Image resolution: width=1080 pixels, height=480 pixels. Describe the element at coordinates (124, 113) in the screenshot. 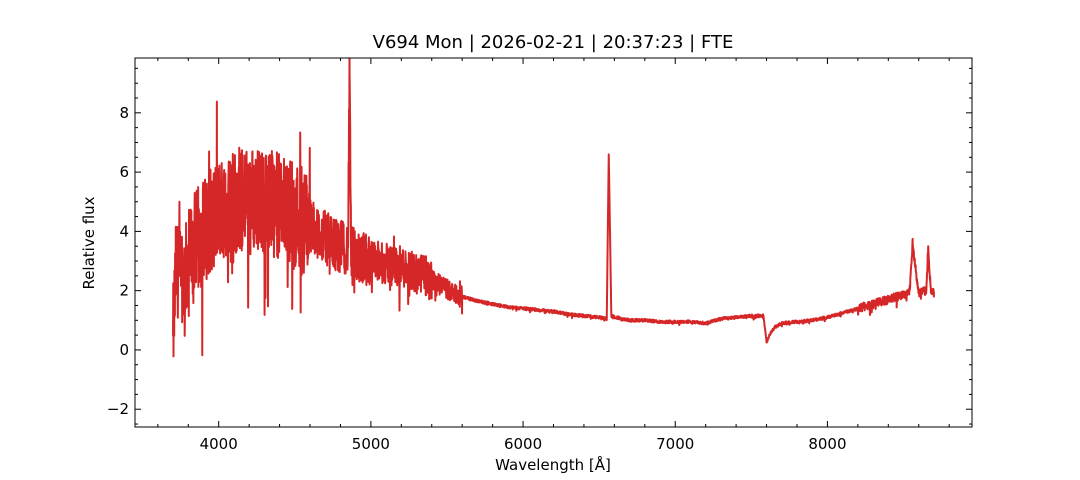

I see `y-tick-label: 8` at that location.